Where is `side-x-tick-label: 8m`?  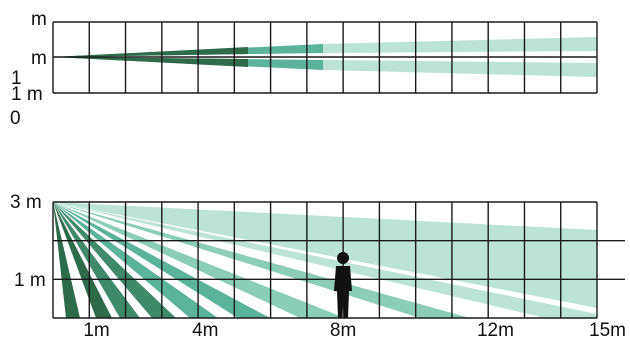
side-x-tick-label: 8m is located at coordinates (343, 330).